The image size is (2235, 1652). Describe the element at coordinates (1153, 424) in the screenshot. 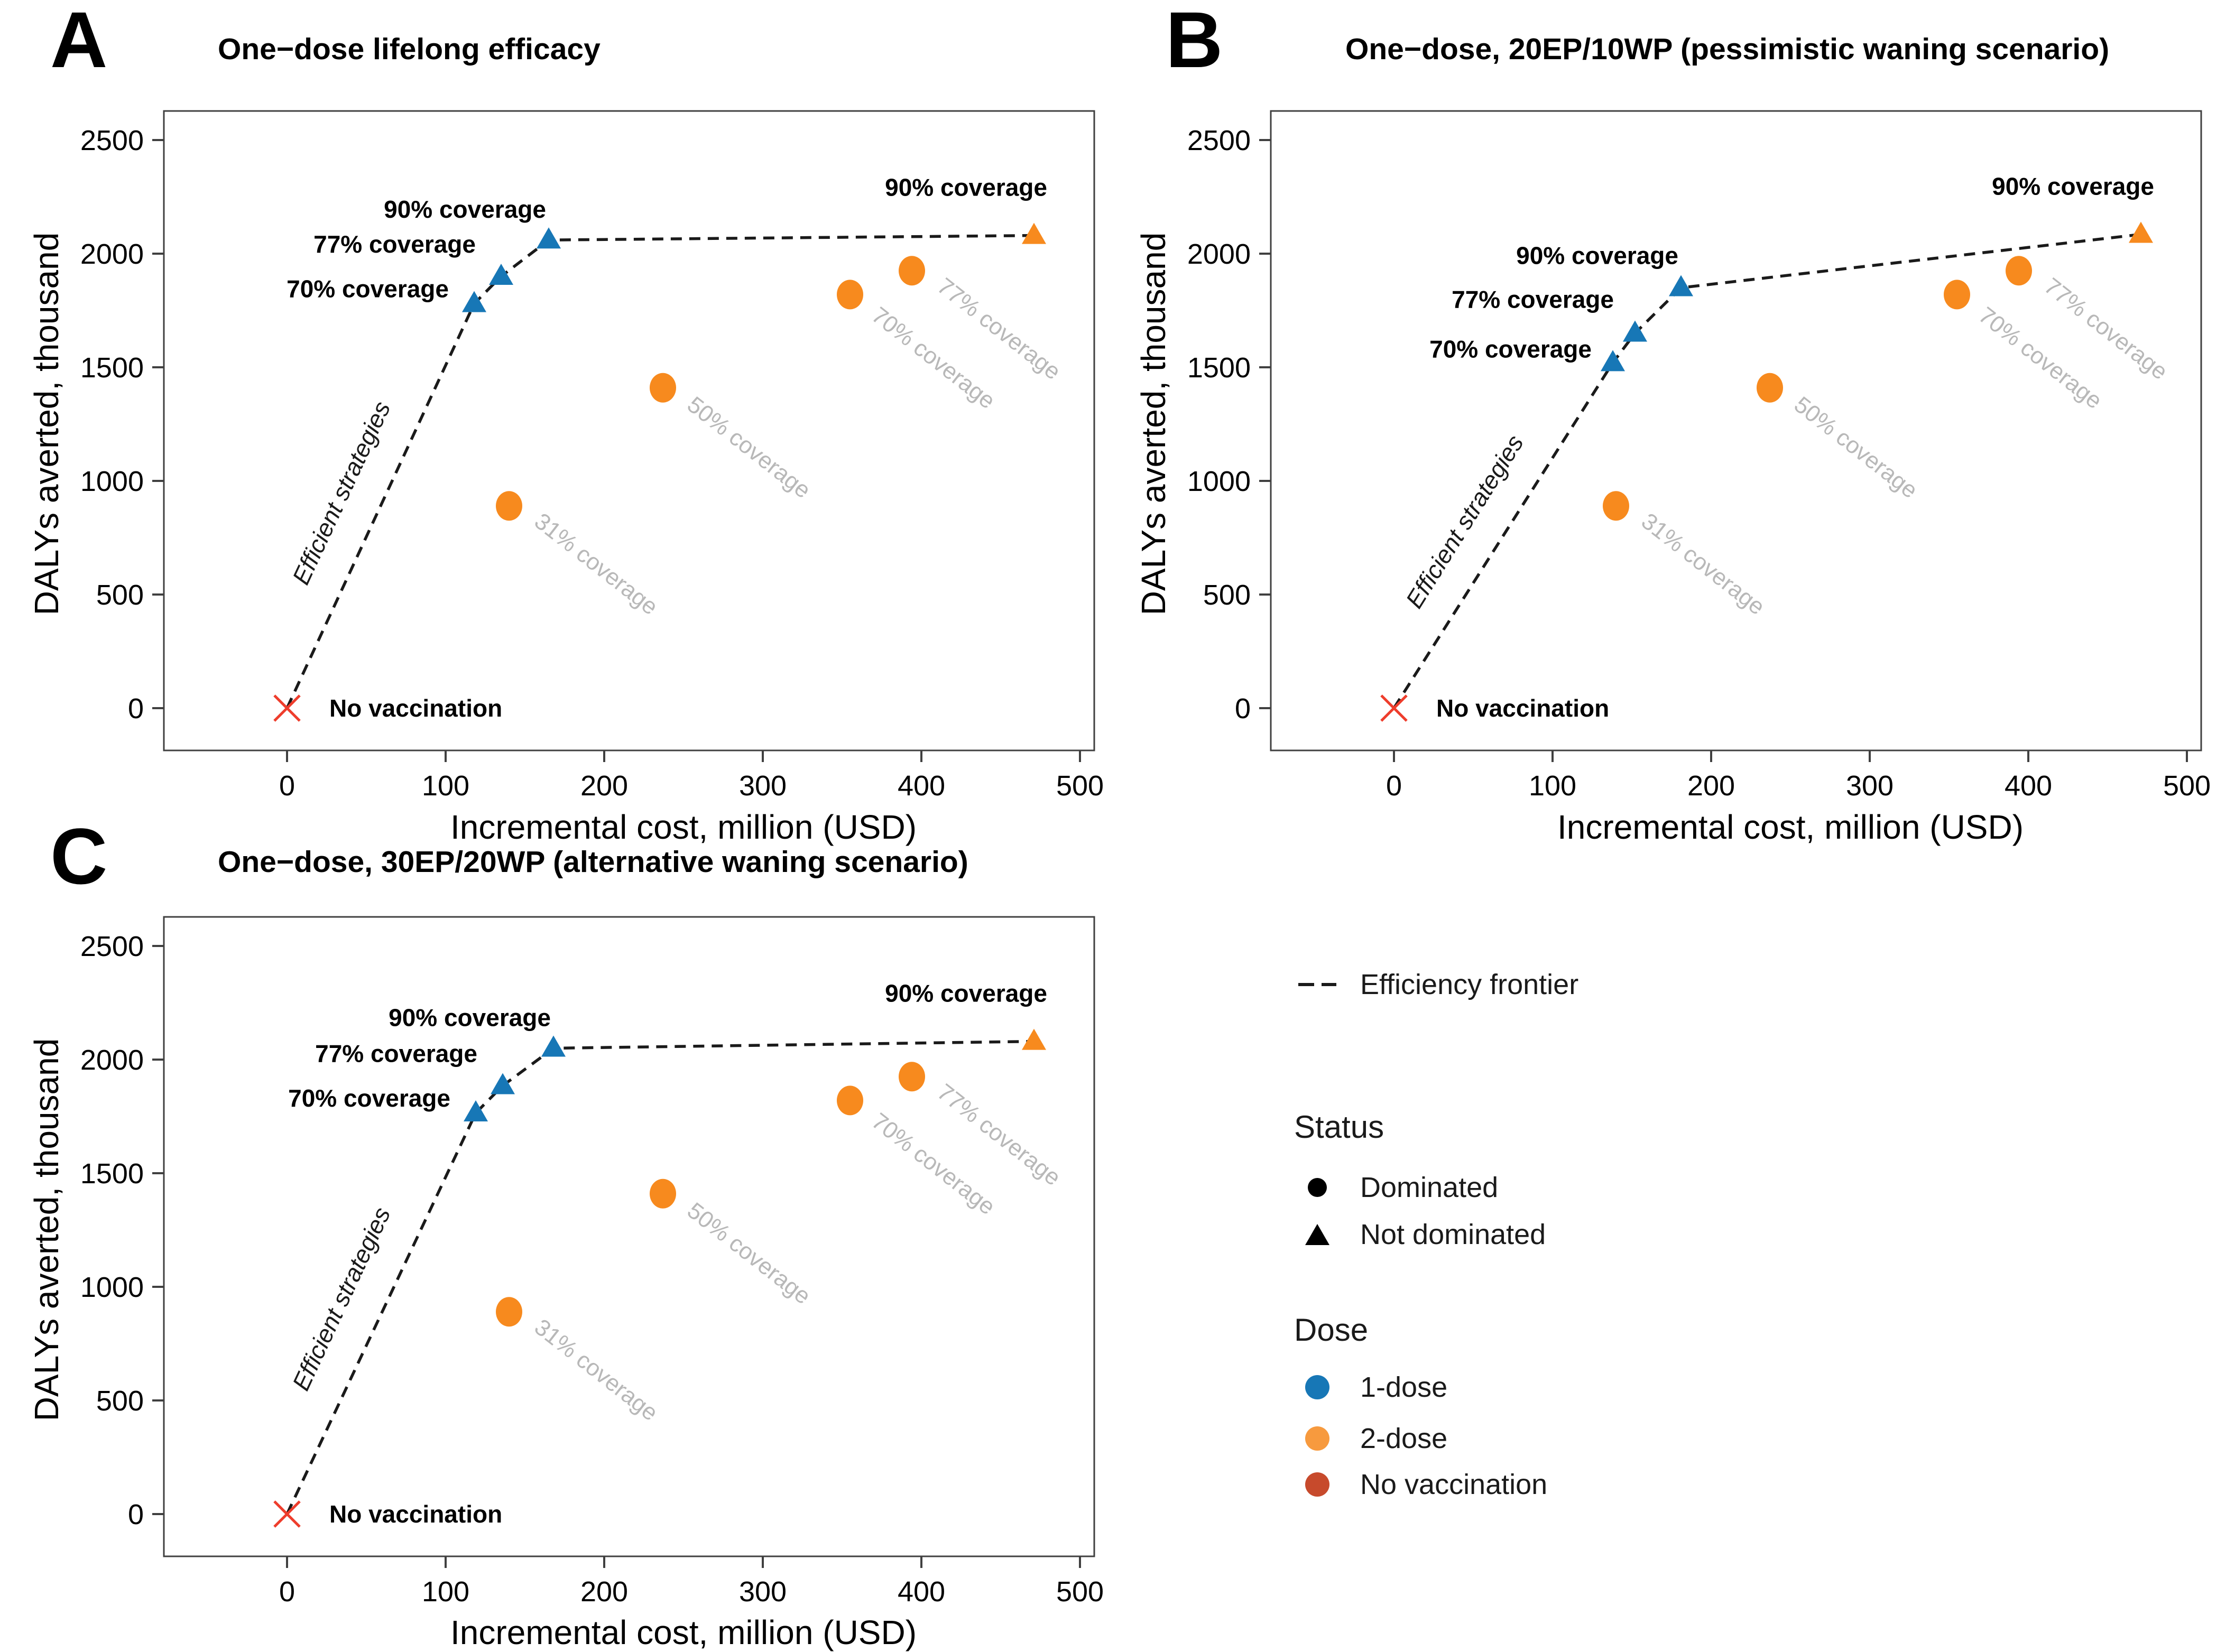

I see `y-axis-title-b: DALYs averted, thousand` at that location.